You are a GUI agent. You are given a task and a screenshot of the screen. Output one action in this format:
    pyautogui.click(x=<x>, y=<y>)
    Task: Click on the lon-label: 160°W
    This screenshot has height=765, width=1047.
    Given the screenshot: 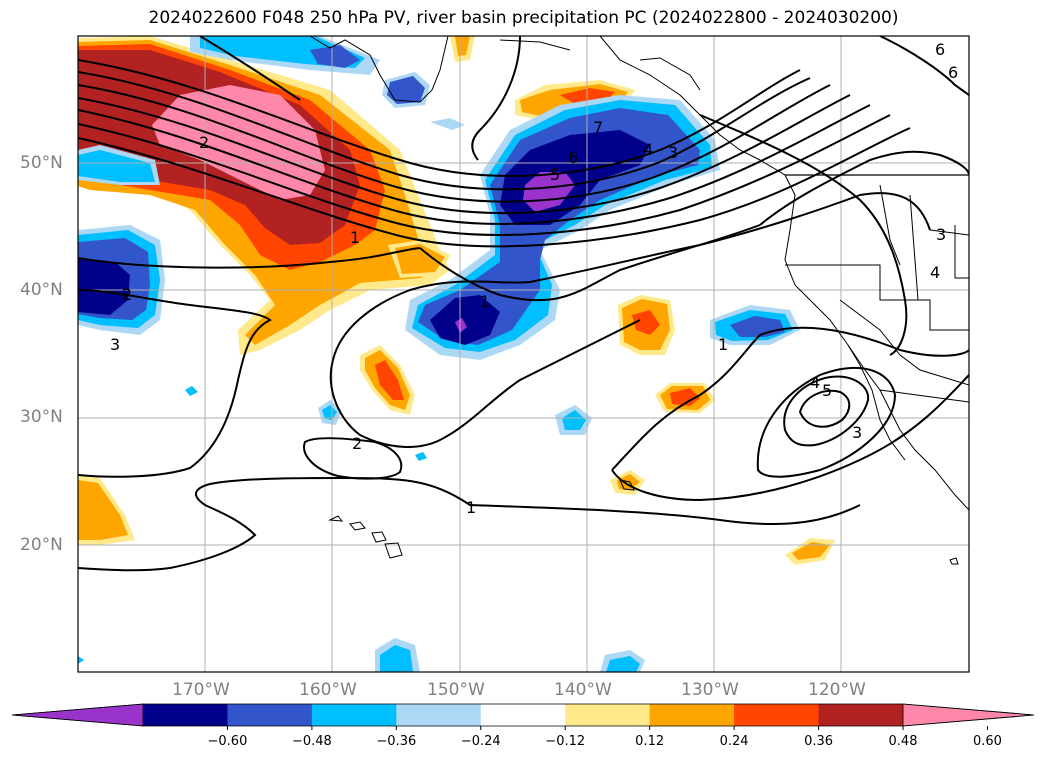 What is the action you would take?
    pyautogui.click(x=328, y=690)
    